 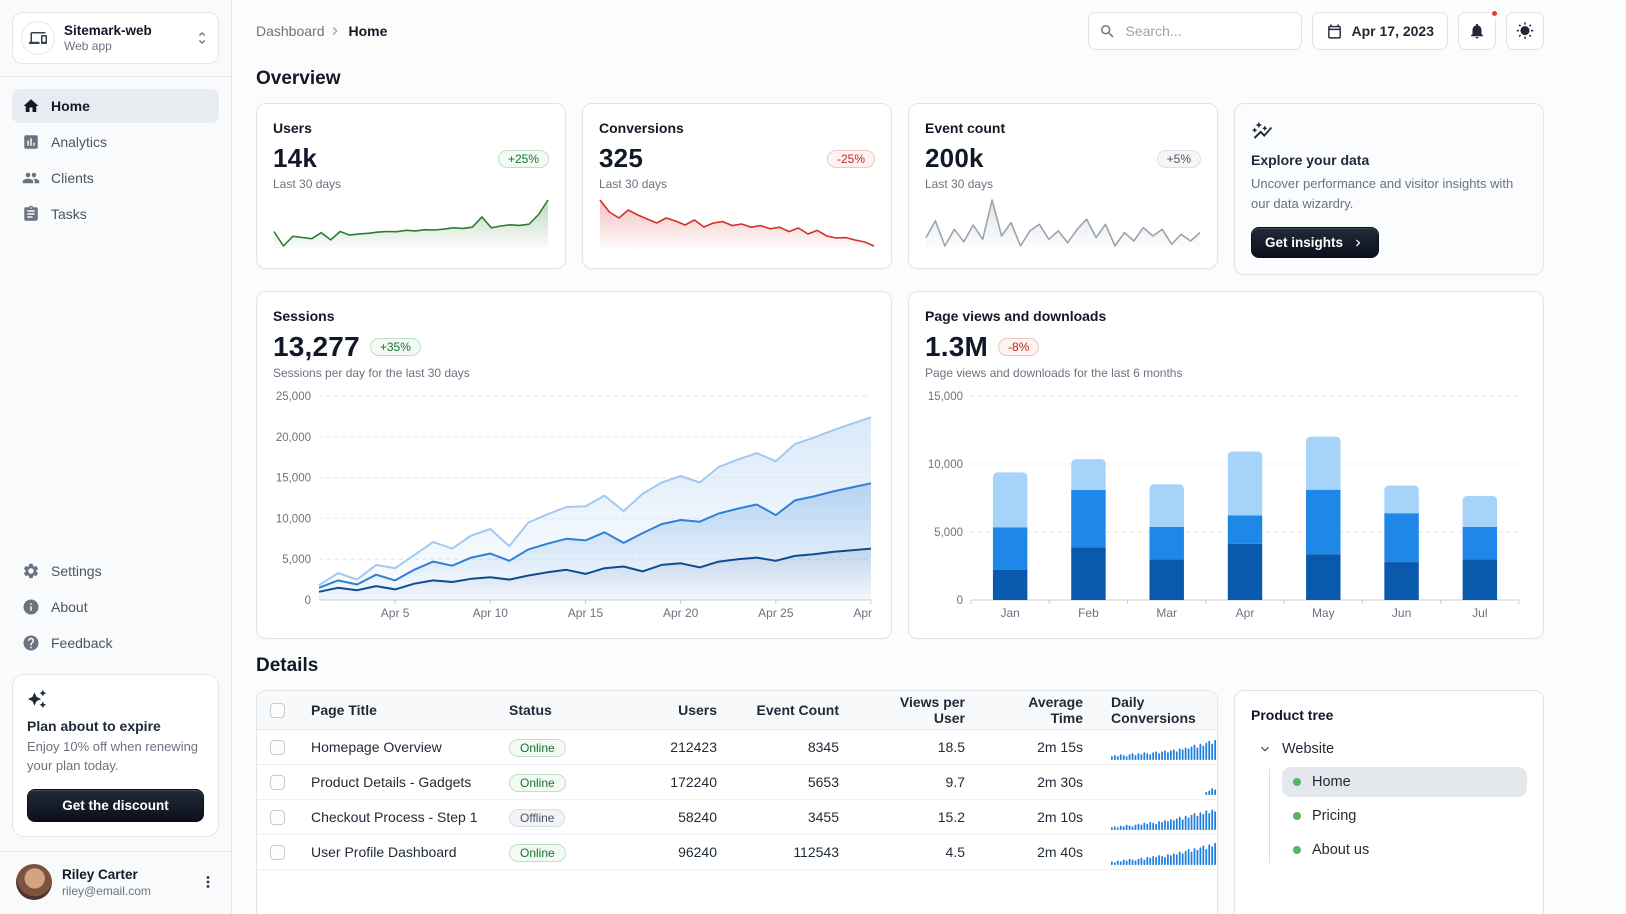 What do you see at coordinates (965, 128) in the screenshot?
I see `stat-title: Event count` at bounding box center [965, 128].